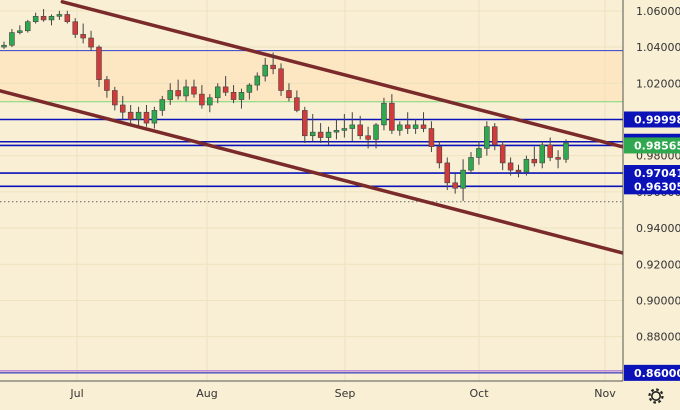  Describe the element at coordinates (657, 373) in the screenshot. I see `price-label-text: 0.86000` at that location.